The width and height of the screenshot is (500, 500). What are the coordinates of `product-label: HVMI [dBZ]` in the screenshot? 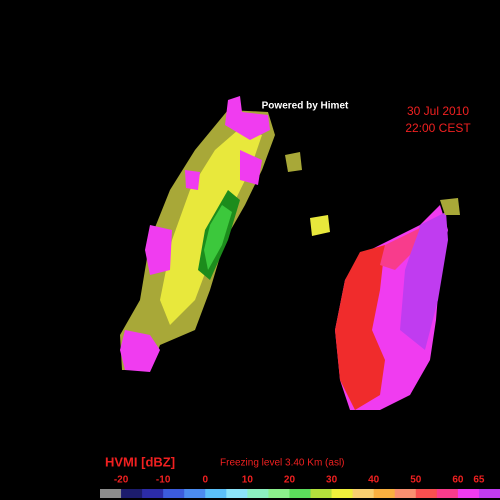 It's located at (140, 461).